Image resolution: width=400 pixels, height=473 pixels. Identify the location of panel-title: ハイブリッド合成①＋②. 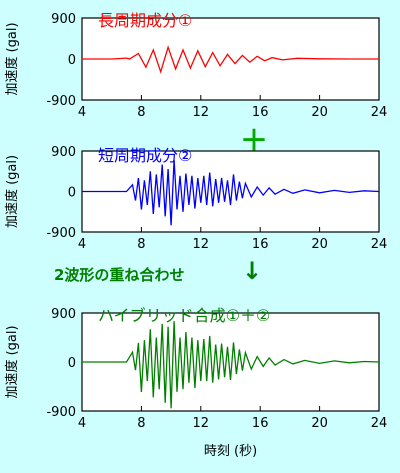
(184, 315).